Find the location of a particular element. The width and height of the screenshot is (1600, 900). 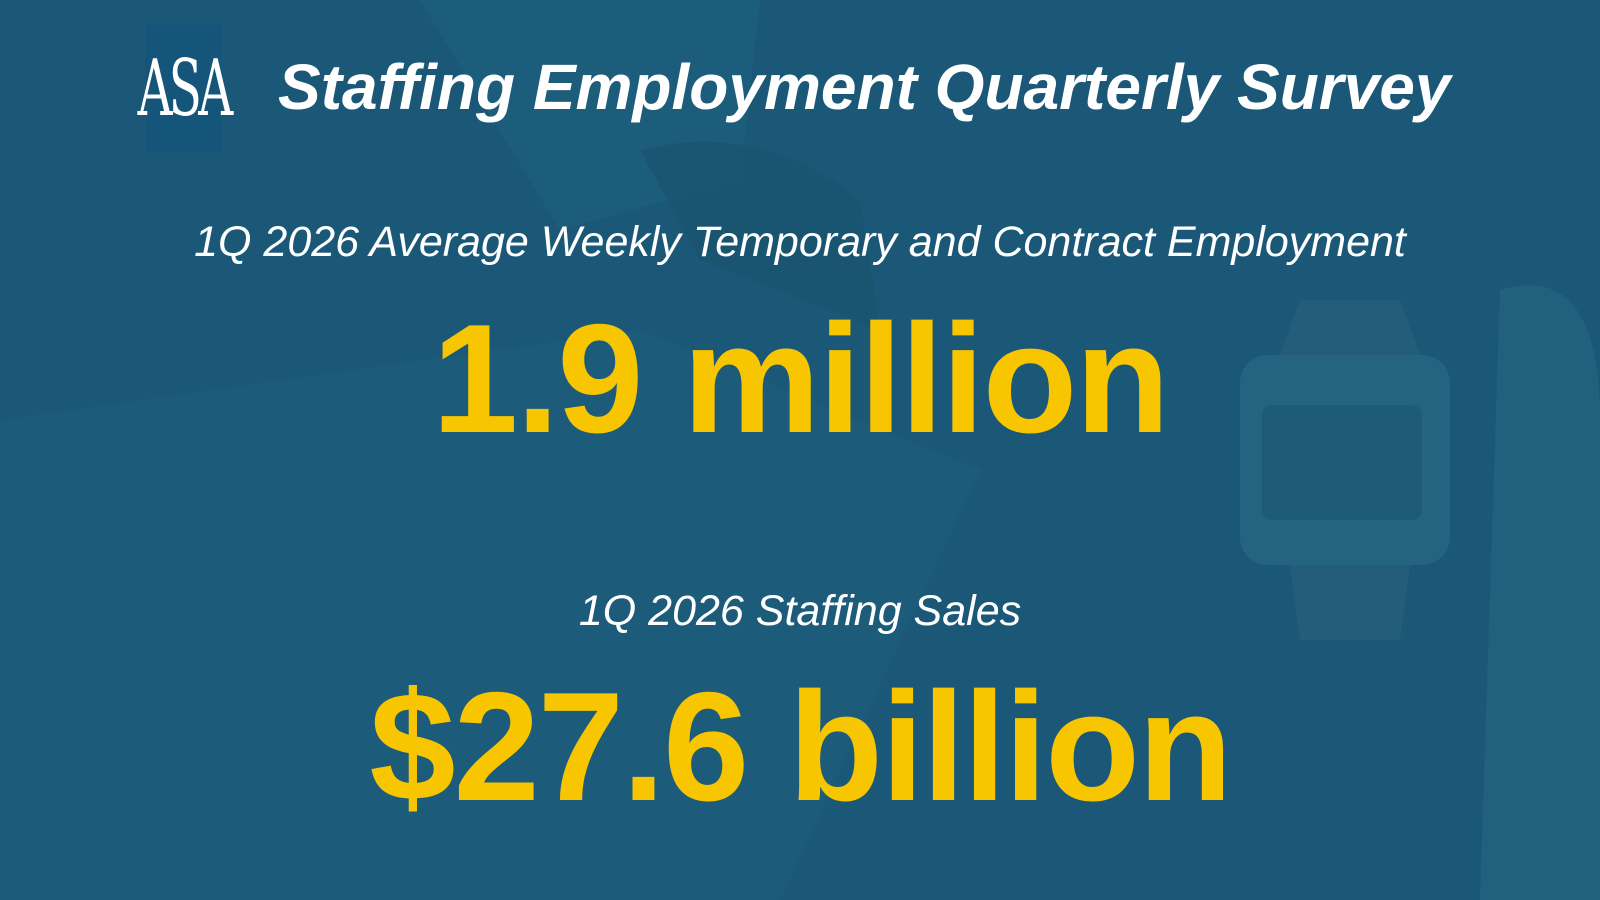

stat-value: $27.6 billion is located at coordinates (800, 746).